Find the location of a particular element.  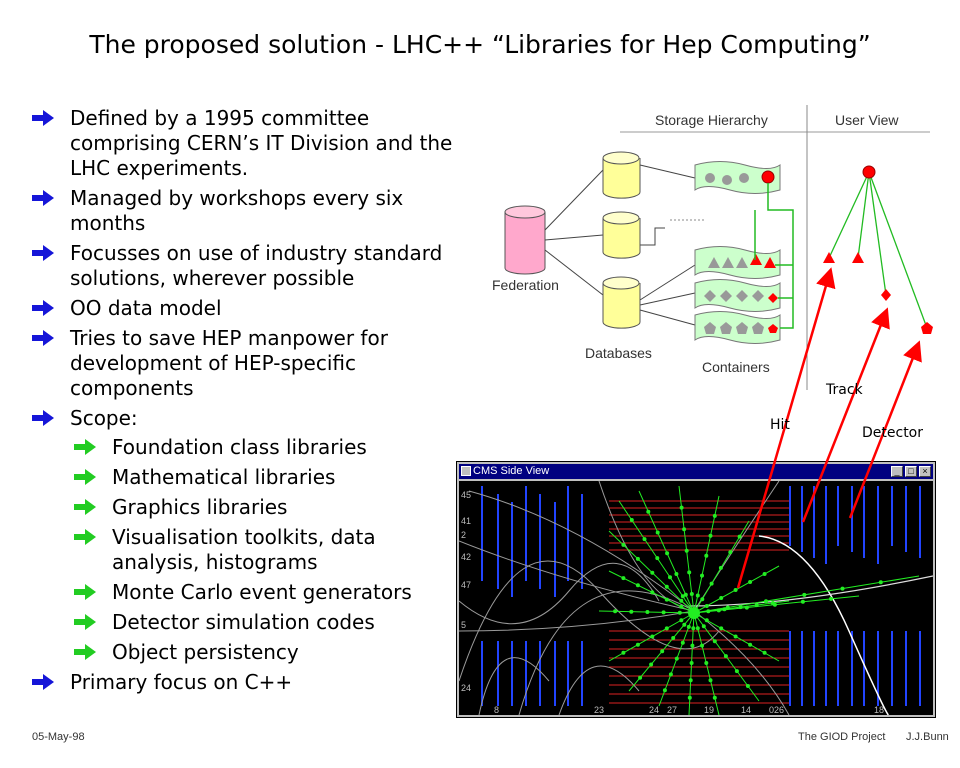

scope-item: Graphics libraries is located at coordinates (268, 507).